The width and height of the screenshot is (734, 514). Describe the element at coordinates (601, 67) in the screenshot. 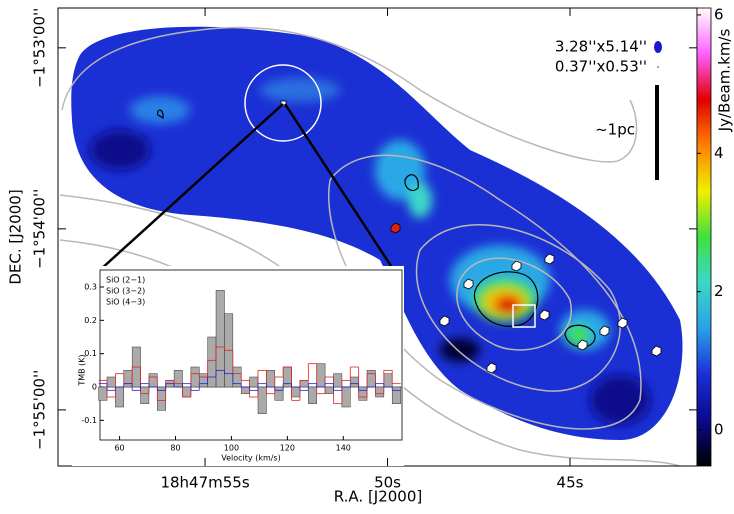

I see `beam-label: 0.37''x0.53''` at that location.